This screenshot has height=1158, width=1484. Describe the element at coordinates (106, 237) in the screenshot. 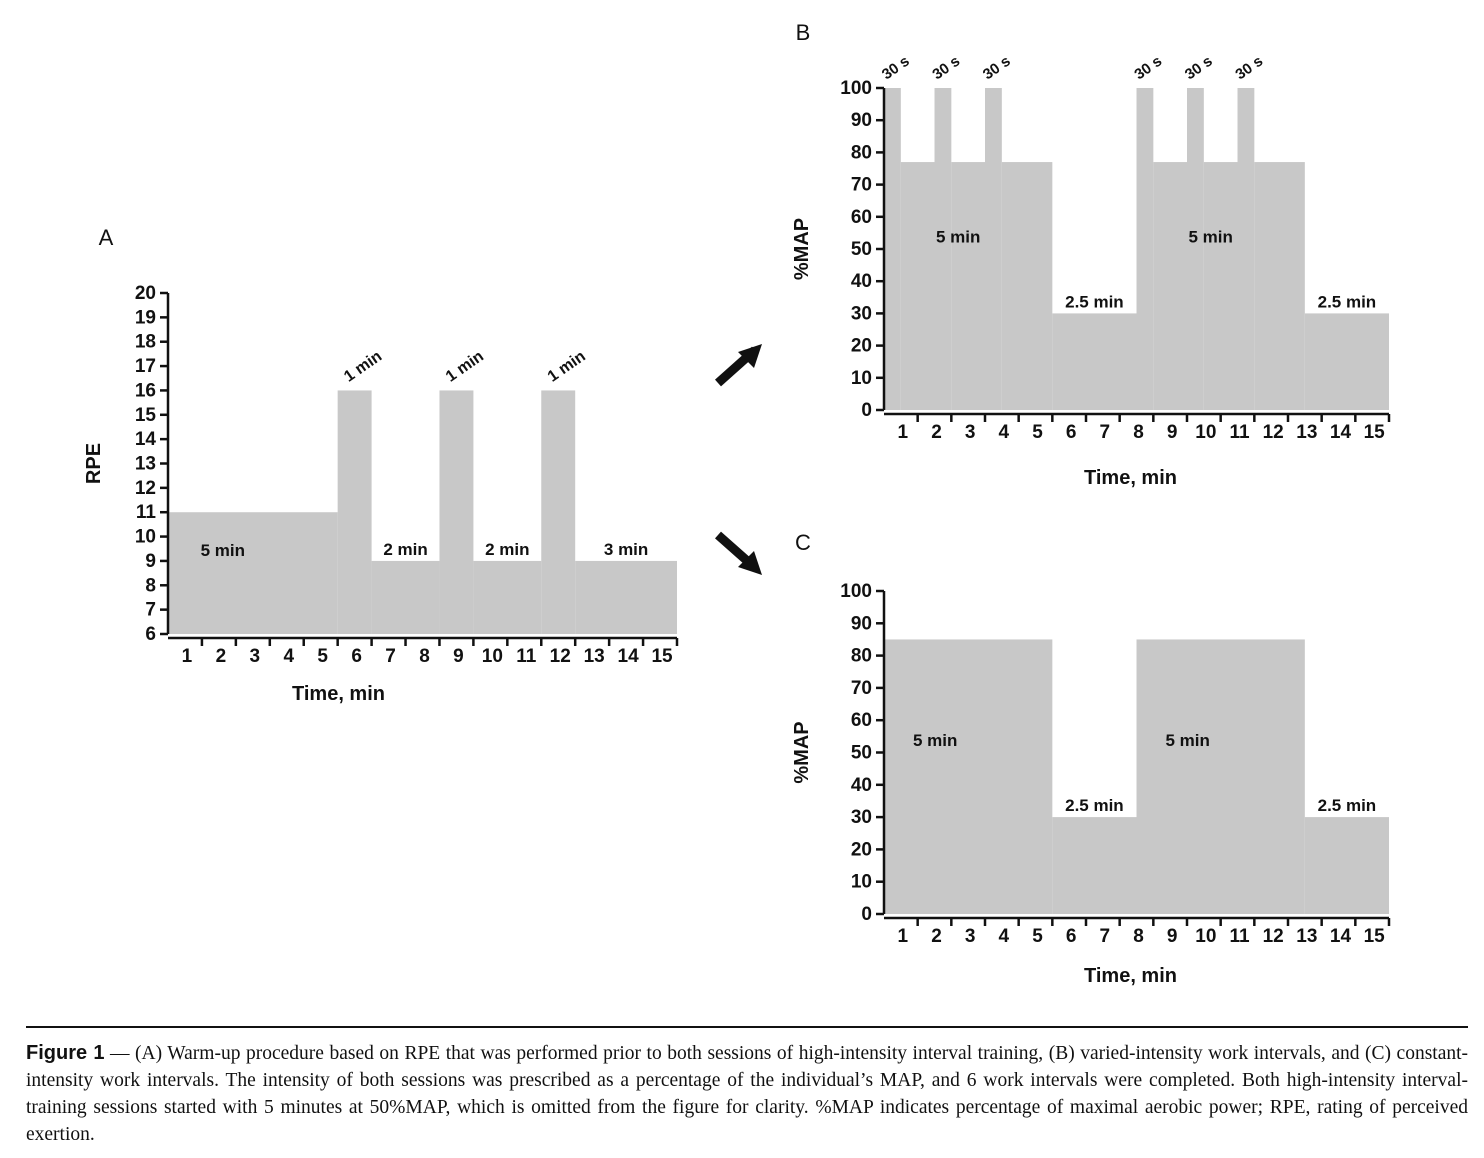

I see `panel-label: A` at that location.